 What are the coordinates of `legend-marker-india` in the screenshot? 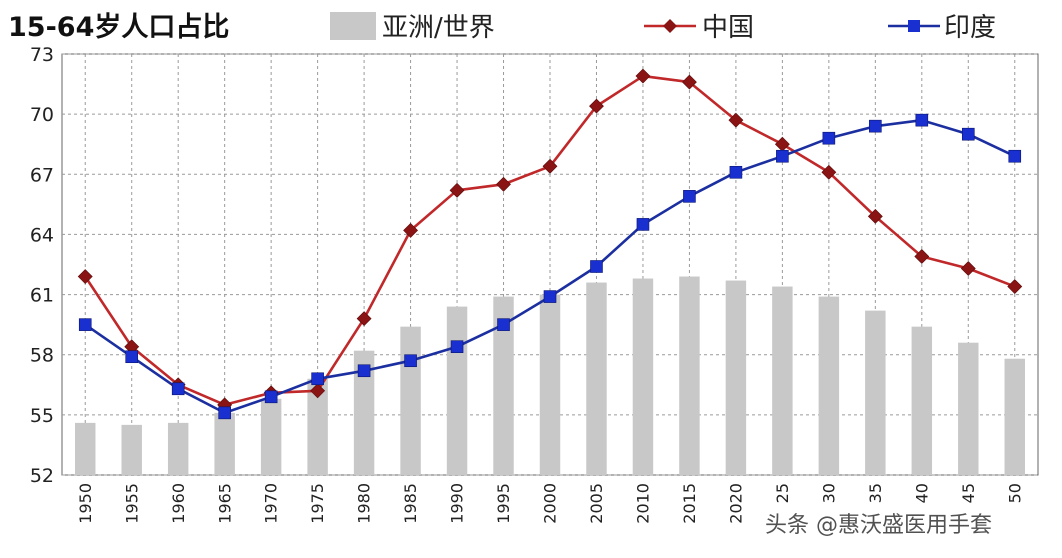 It's located at (914, 26).